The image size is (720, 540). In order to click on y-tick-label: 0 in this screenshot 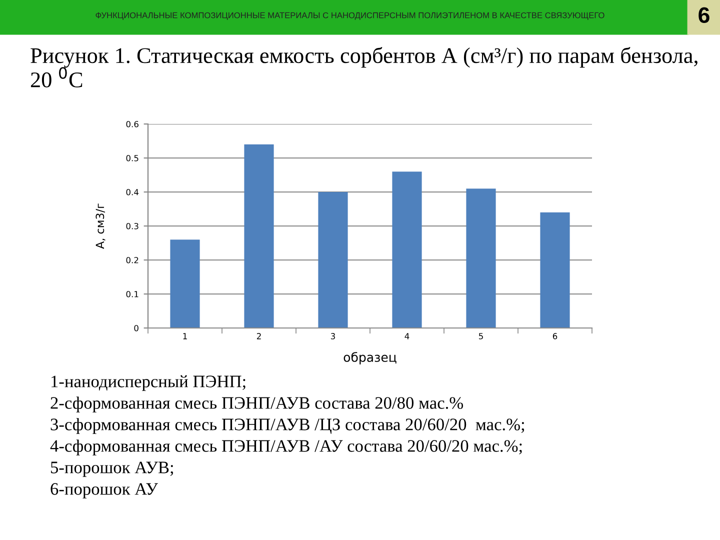, I will do `click(136, 328)`.